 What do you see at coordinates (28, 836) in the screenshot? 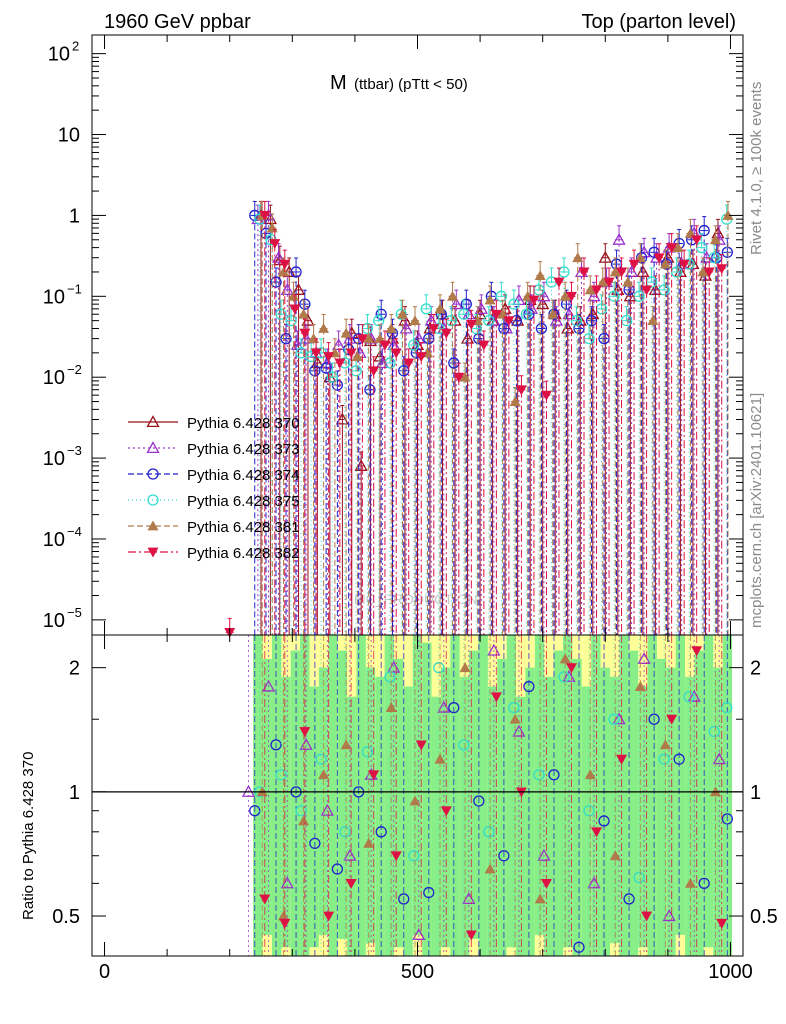
I see `ratio-axis-title: Ratio to Pythia 6.428 370` at bounding box center [28, 836].